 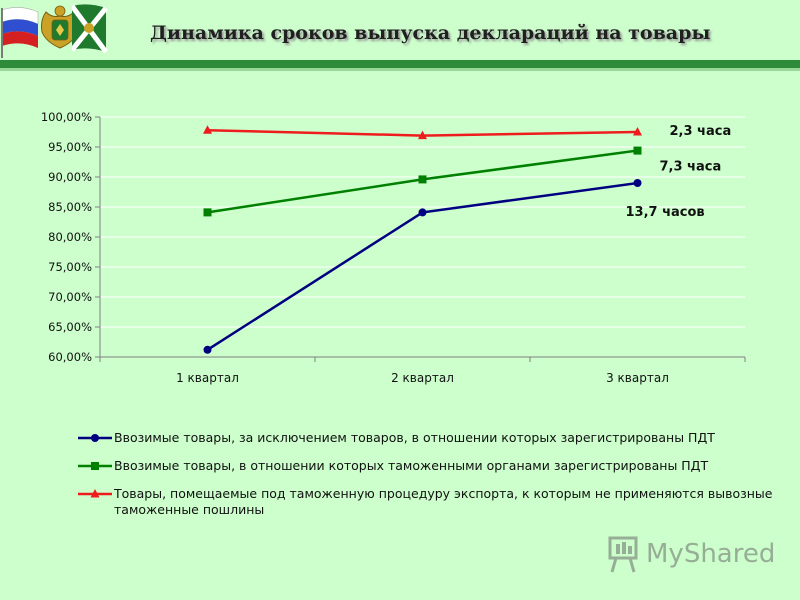 I want to click on watermark: MyShared, so click(x=691, y=554).